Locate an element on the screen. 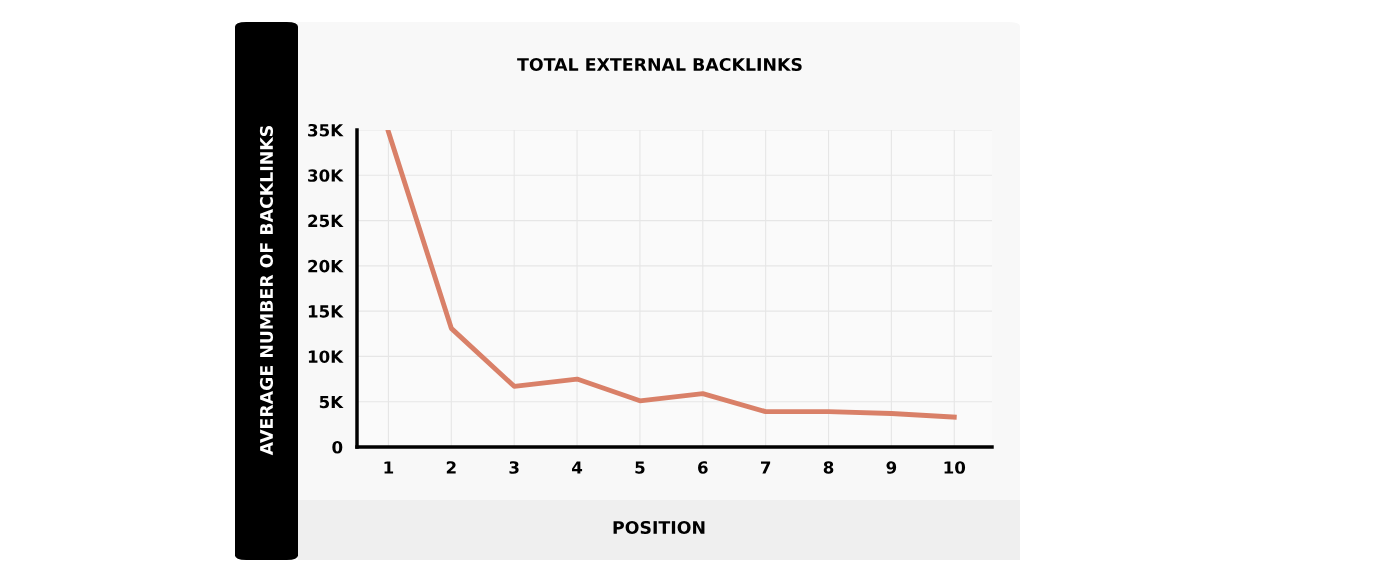  y-tick-label: 10K is located at coordinates (326, 356).